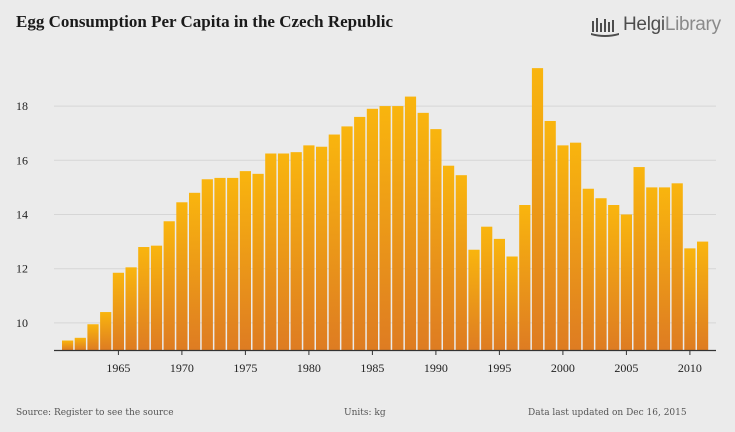 The image size is (735, 432). Describe the element at coordinates (588, 269) in the screenshot. I see `bar-2002` at that location.